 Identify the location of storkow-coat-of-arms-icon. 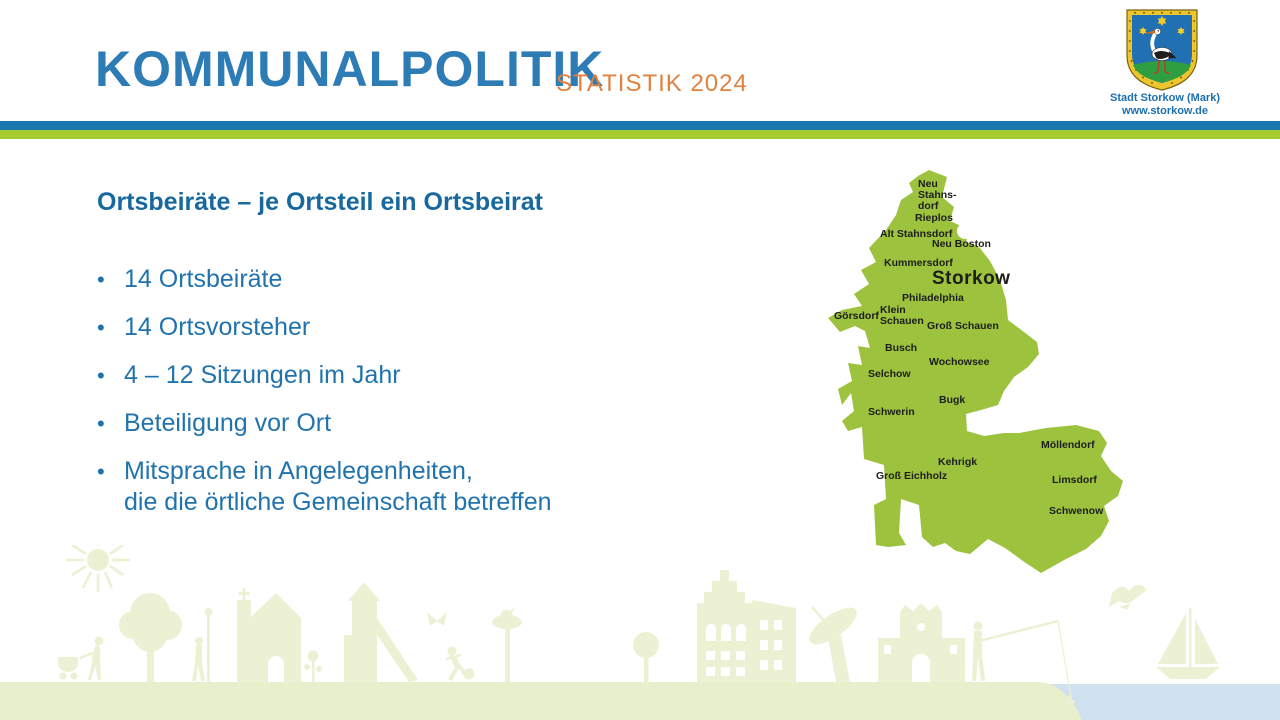
(1162, 50).